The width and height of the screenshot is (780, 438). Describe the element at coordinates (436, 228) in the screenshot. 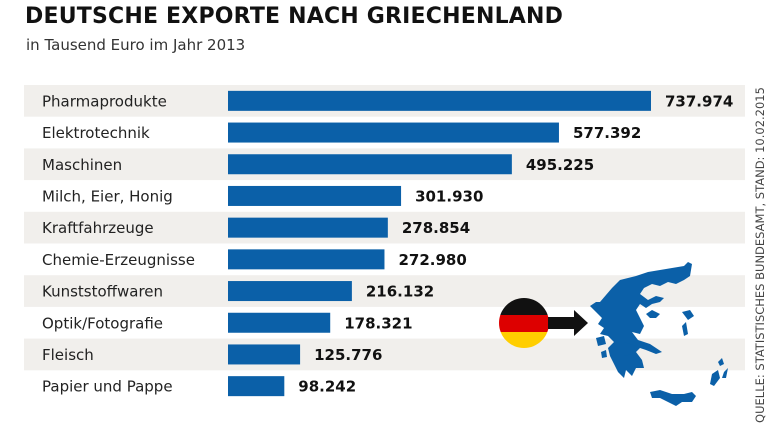

I see `value-label: 278.854` at that location.